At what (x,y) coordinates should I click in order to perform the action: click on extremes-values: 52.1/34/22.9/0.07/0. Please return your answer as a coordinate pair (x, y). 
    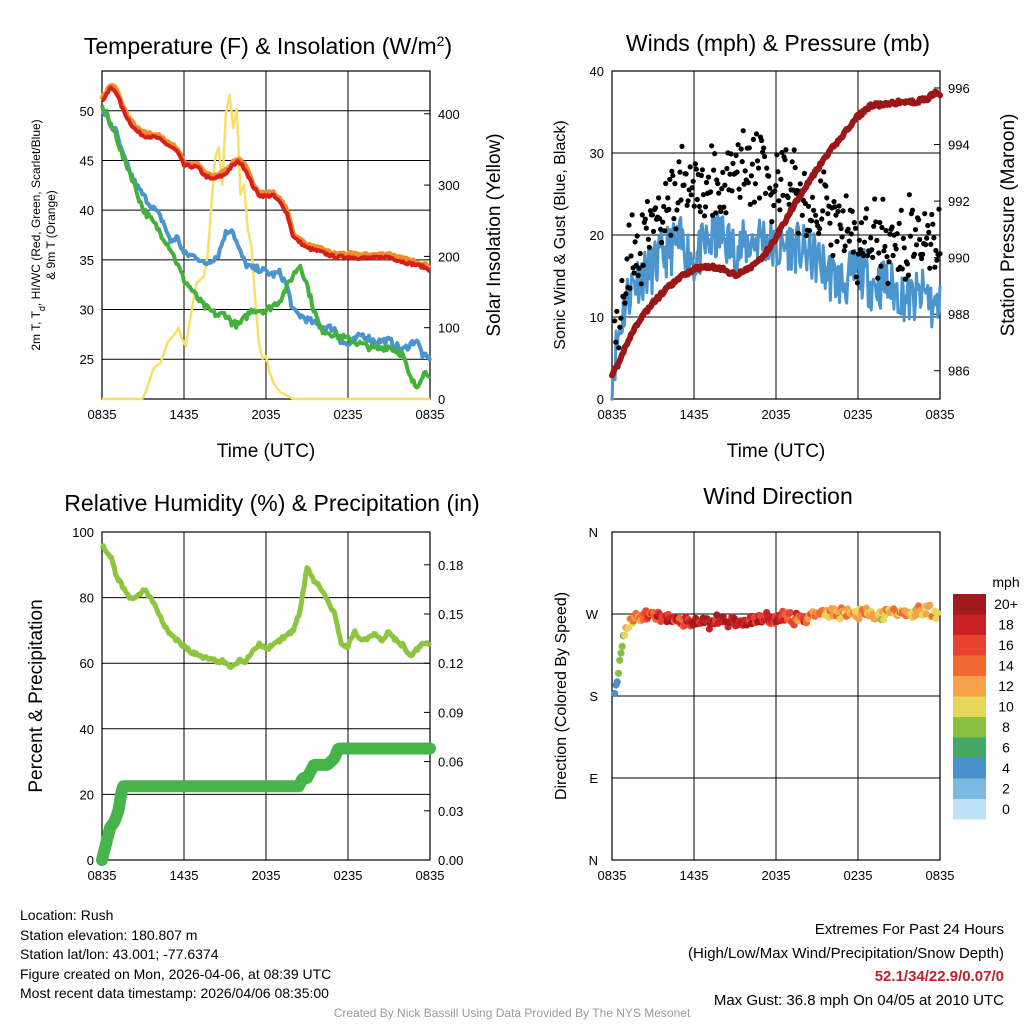
    Looking at the image, I should click on (939, 976).